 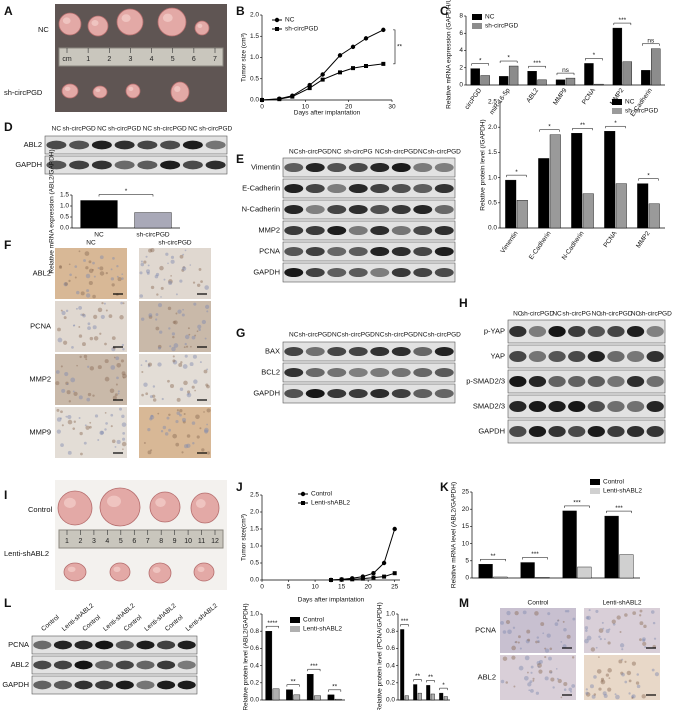 I want to click on legend-label: NC, so click(x=290, y=20).